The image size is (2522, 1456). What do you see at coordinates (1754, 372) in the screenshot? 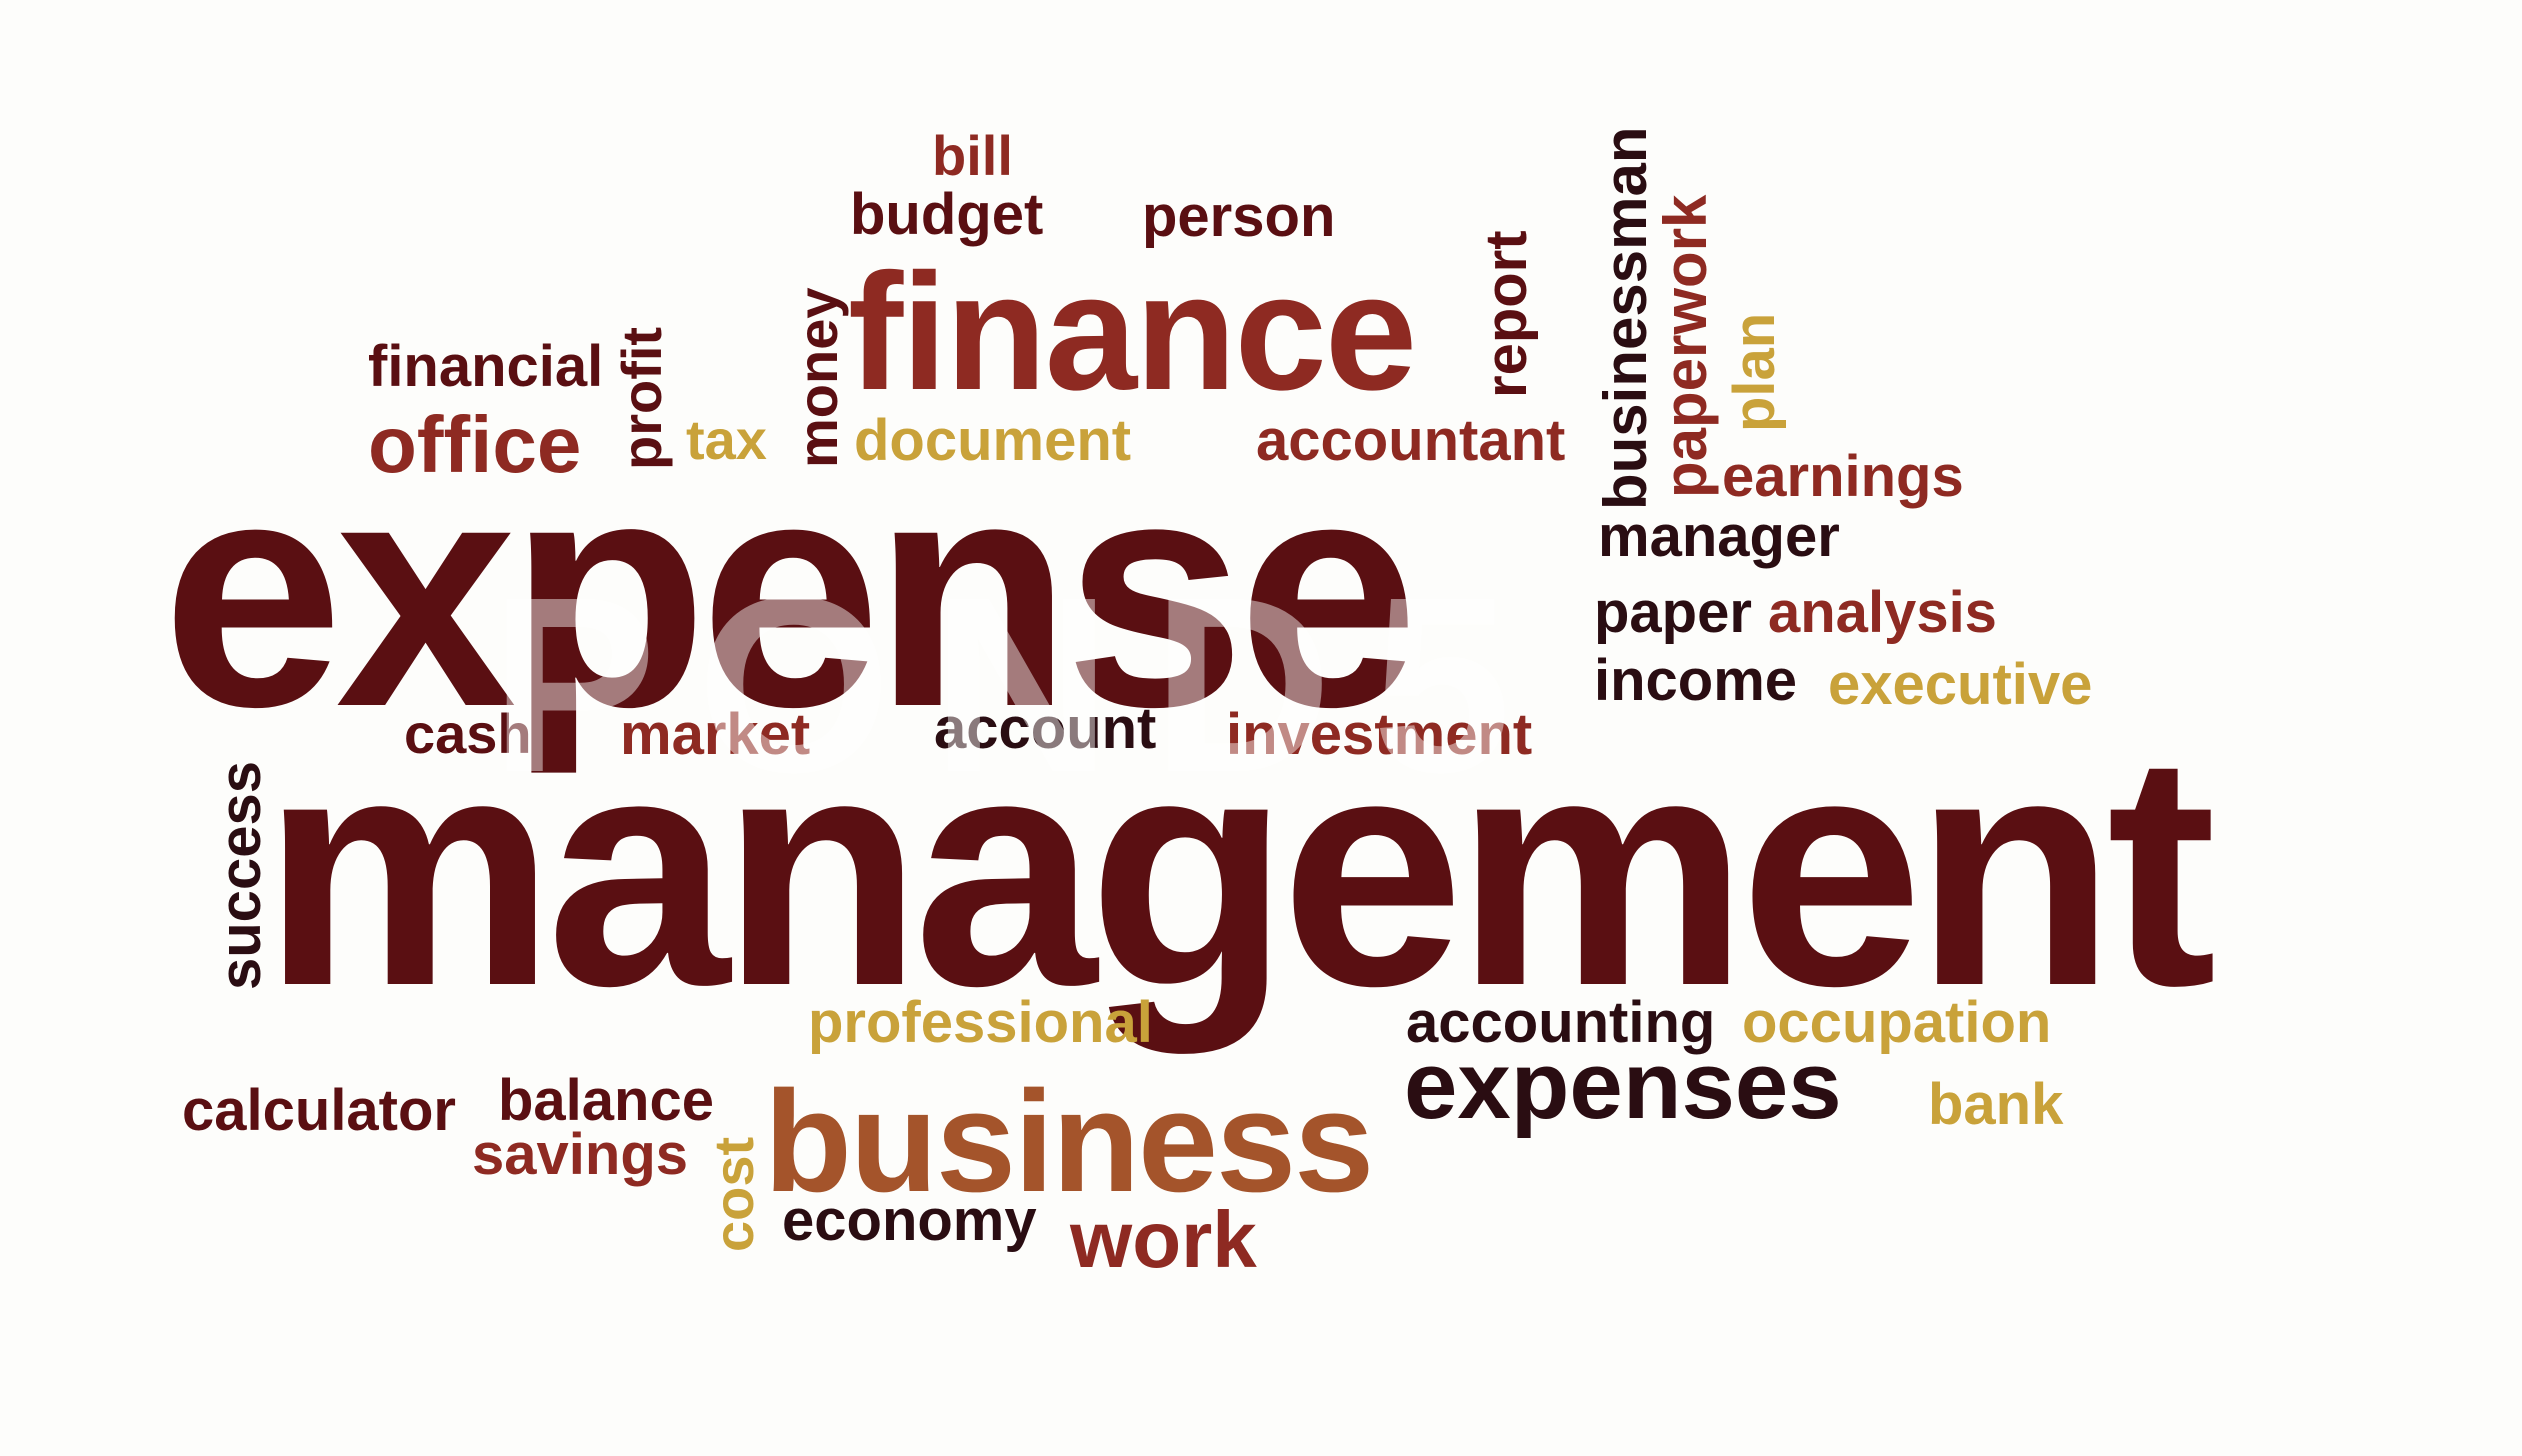
I see `word-plan: plan` at bounding box center [1754, 372].